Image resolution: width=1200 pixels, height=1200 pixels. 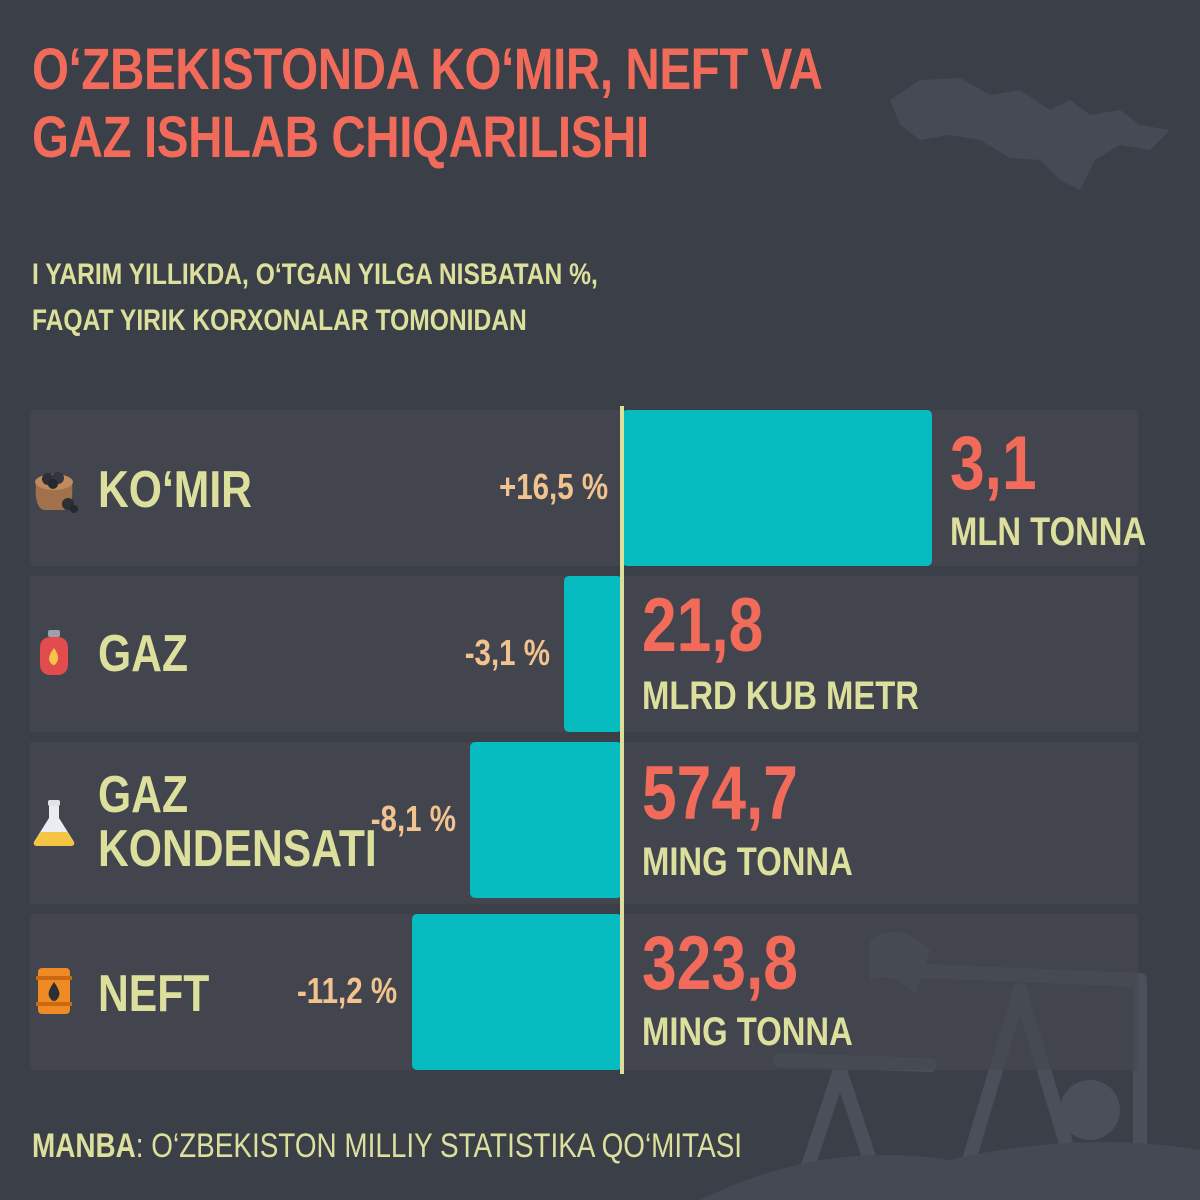 What do you see at coordinates (592, 654) in the screenshot?
I see `bar-gaz` at bounding box center [592, 654].